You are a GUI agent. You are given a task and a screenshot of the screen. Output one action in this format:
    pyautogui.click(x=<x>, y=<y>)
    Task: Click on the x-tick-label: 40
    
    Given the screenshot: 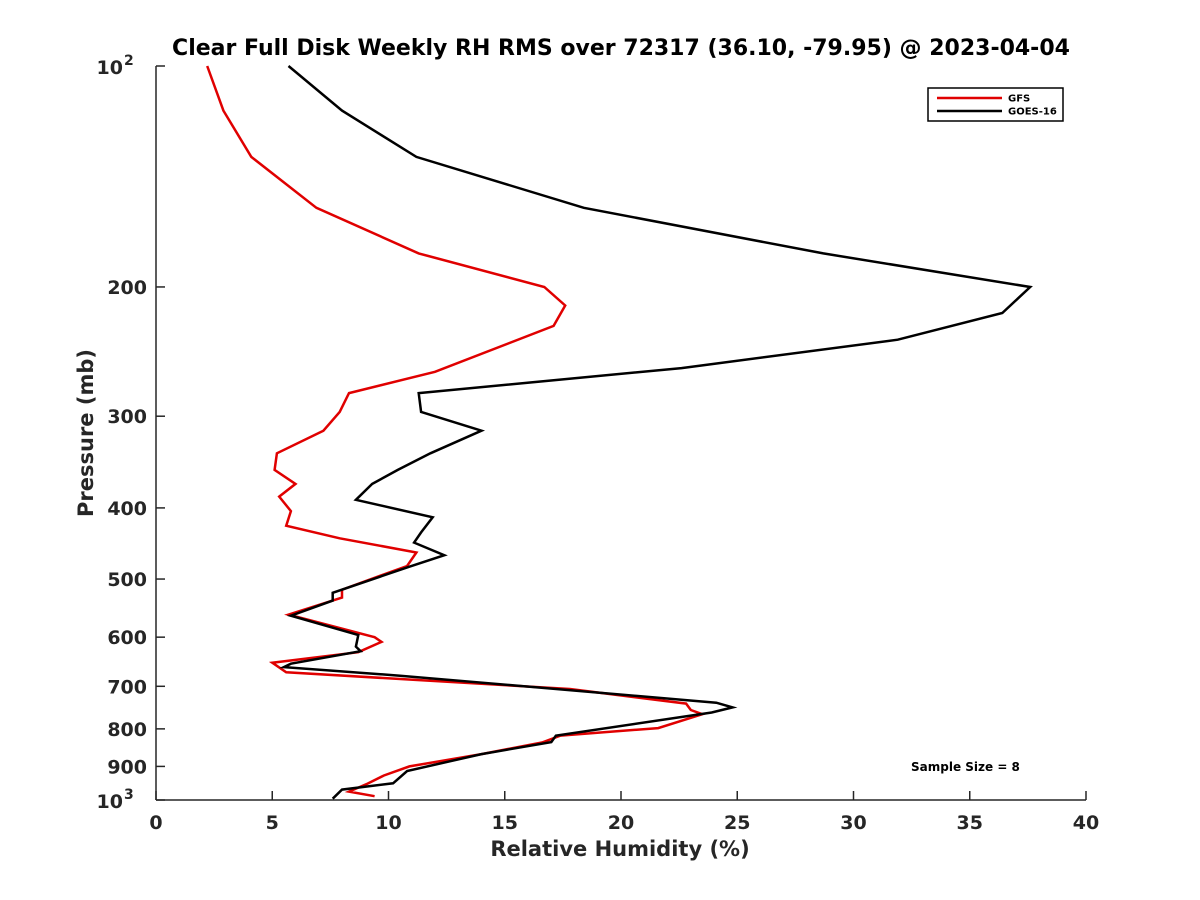 What is the action you would take?
    pyautogui.click(x=1086, y=823)
    